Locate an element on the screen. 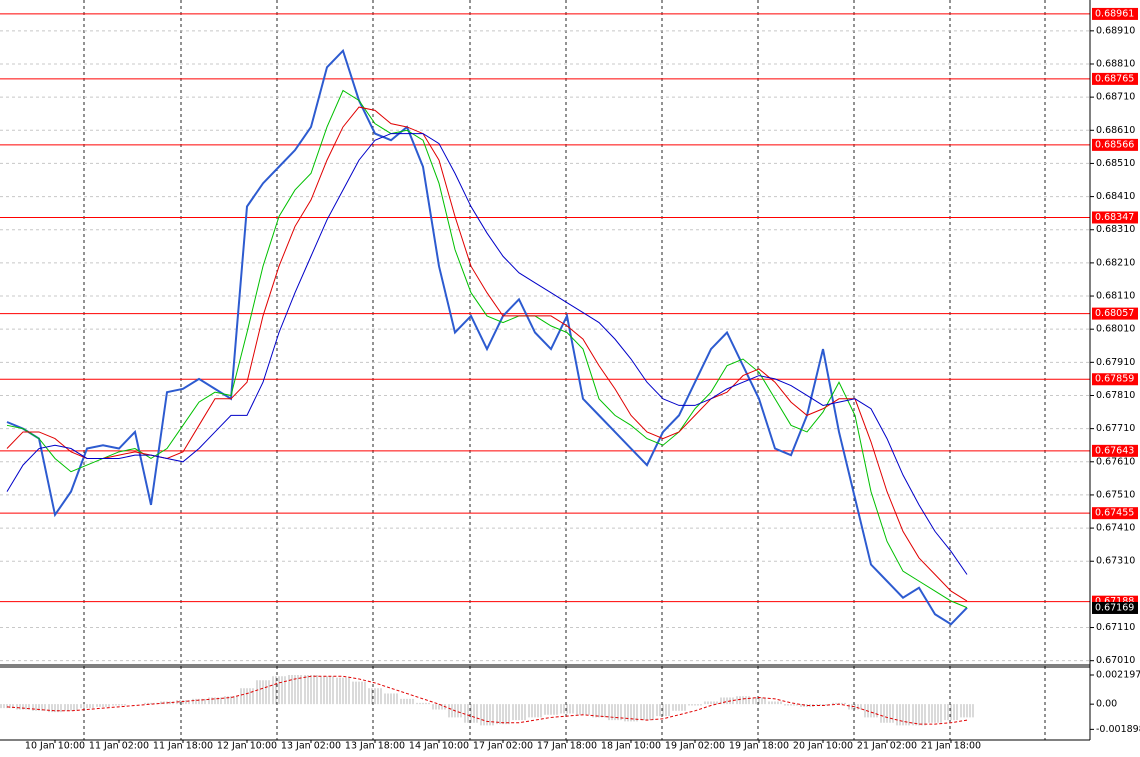 The height and width of the screenshot is (757, 1140). series-line is located at coordinates (487, 700).